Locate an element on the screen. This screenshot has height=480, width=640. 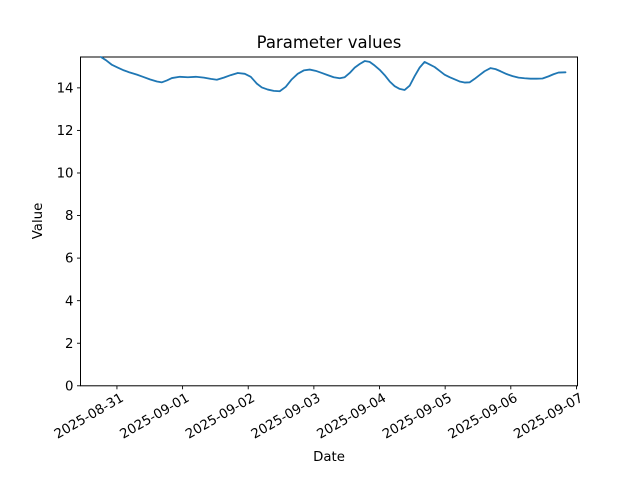
x-tick-label: 2025-09-07 is located at coordinates (549, 417).